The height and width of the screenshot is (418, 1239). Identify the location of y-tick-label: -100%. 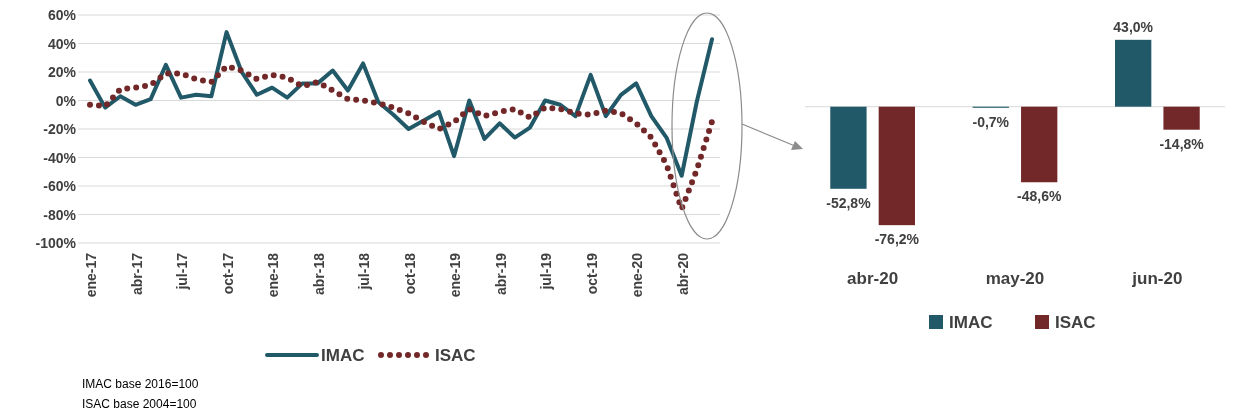
(56, 243).